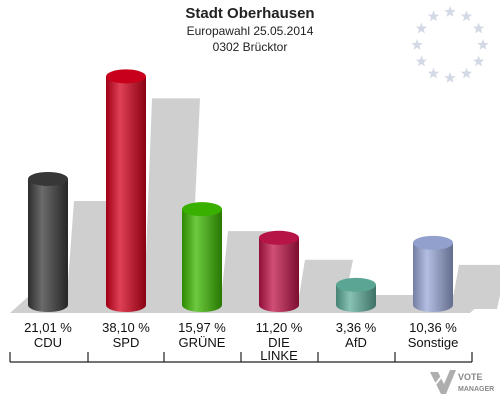  I want to click on category-label: Sonstige, so click(433, 342).